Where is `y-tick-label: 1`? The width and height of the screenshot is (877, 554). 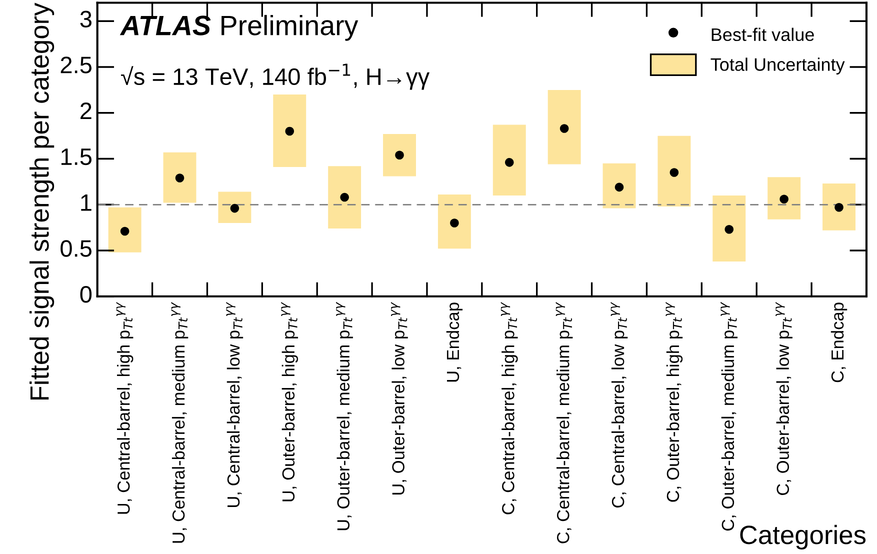
y-tick-label: 1 is located at coordinates (86, 202).